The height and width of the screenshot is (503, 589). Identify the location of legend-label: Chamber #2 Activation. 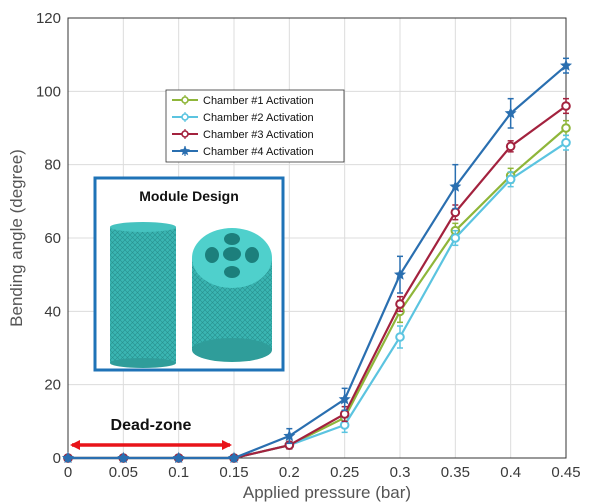
(258, 118).